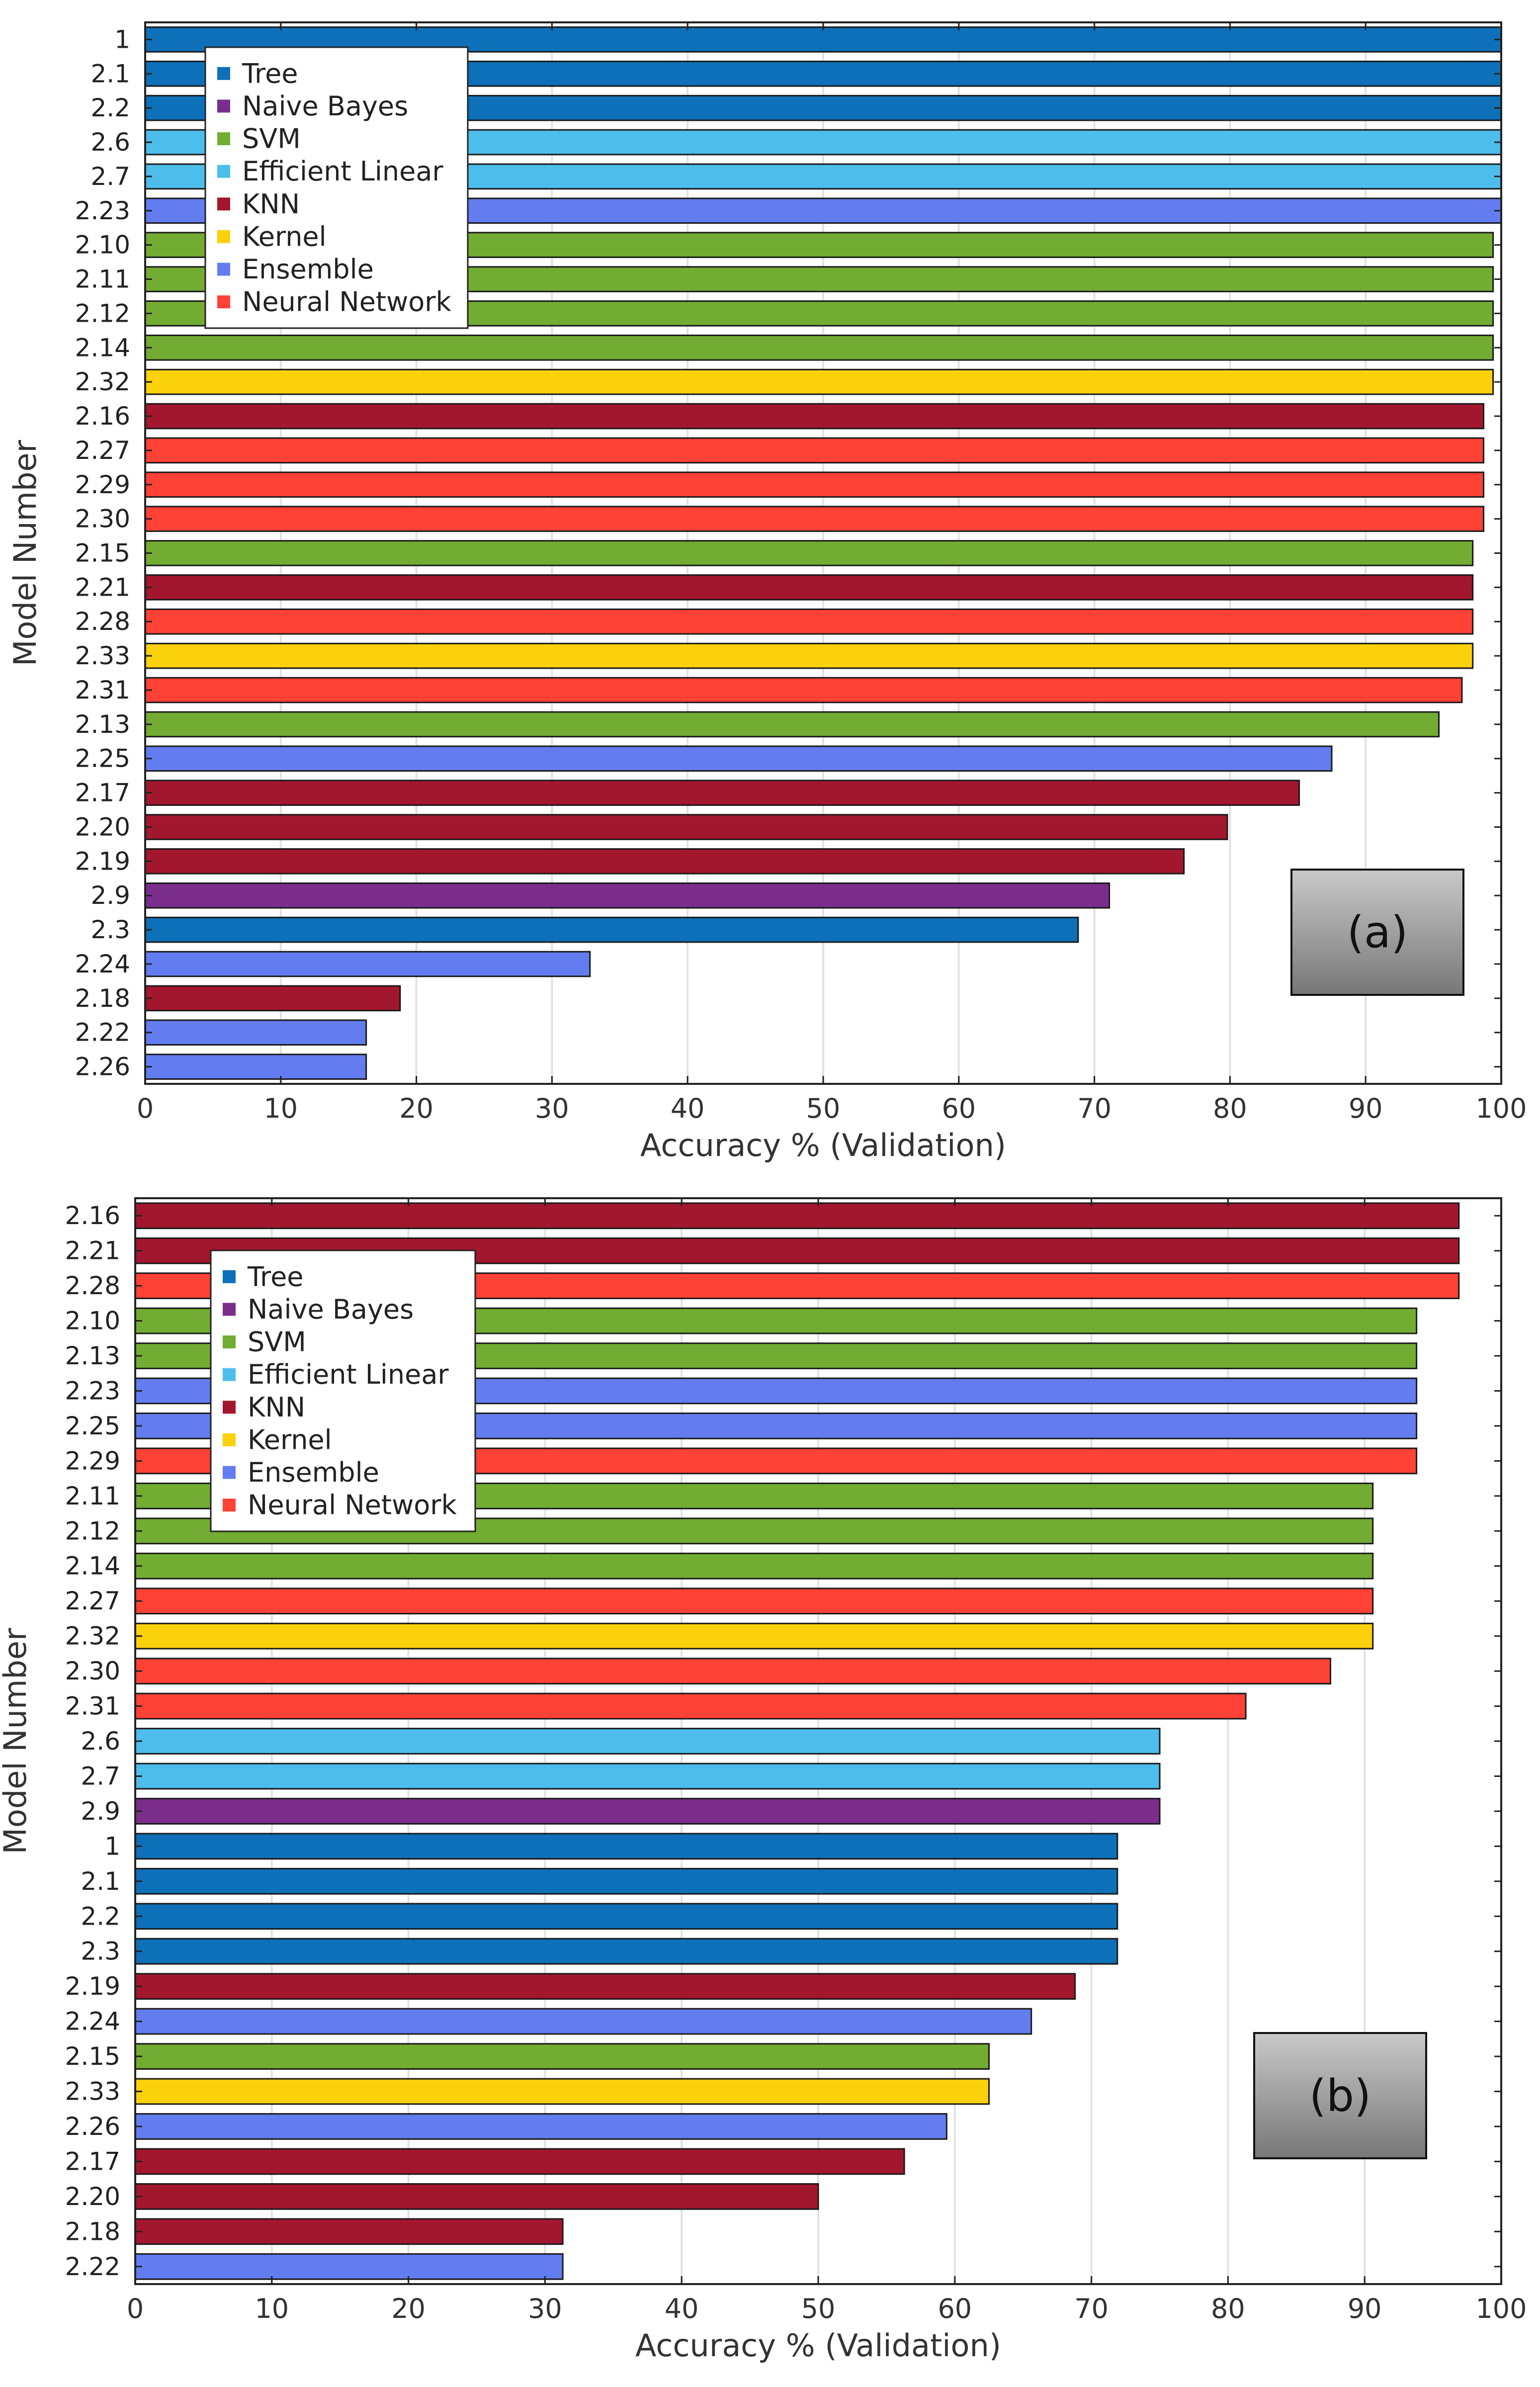 The image size is (1540, 2387). Describe the element at coordinates (92, 1706) in the screenshot. I see `y-tick-label: 2.31` at that location.